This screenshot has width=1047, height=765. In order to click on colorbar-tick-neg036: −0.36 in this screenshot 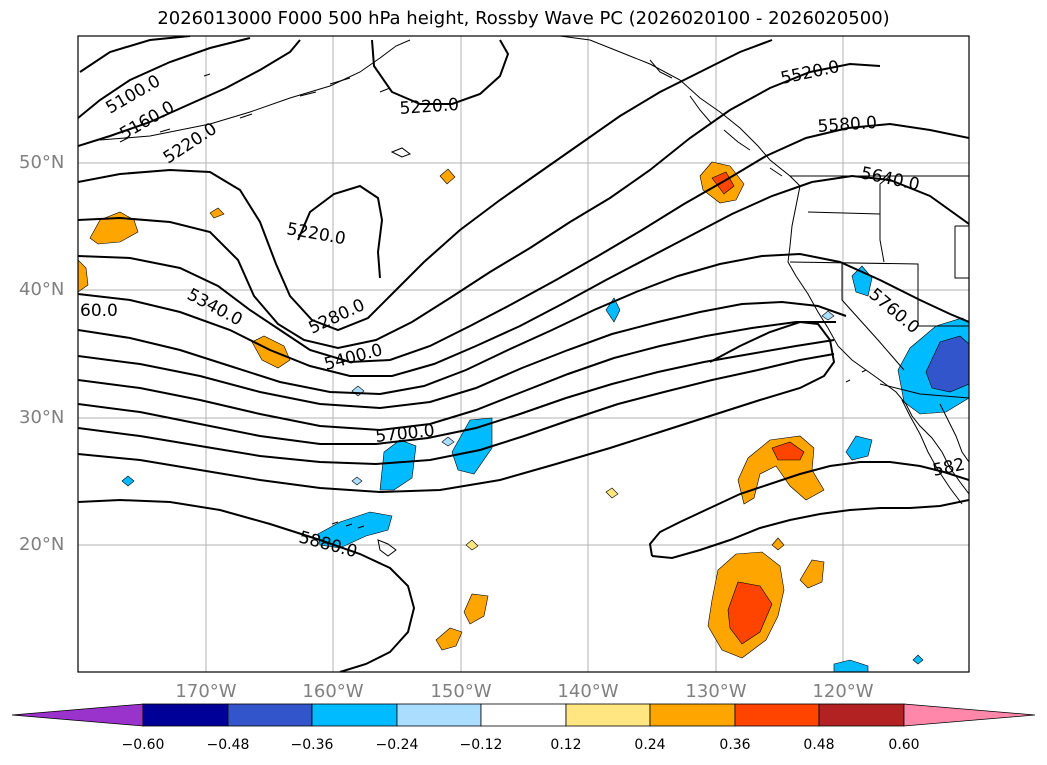, I will do `click(312, 745)`.